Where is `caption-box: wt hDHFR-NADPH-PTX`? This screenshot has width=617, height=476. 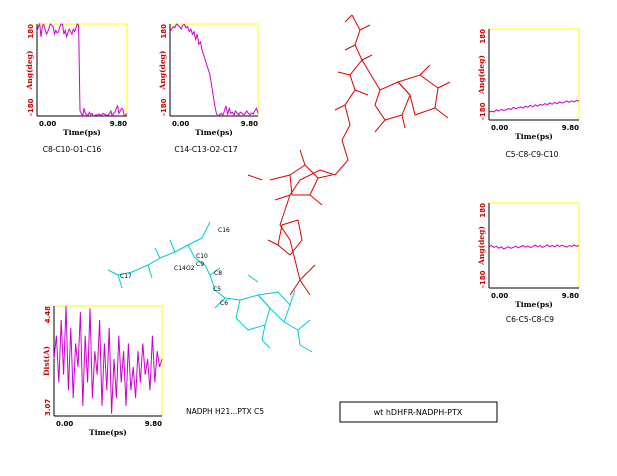
caption-box: wt hDHFR-NADPH-PTX is located at coordinates (418, 412).